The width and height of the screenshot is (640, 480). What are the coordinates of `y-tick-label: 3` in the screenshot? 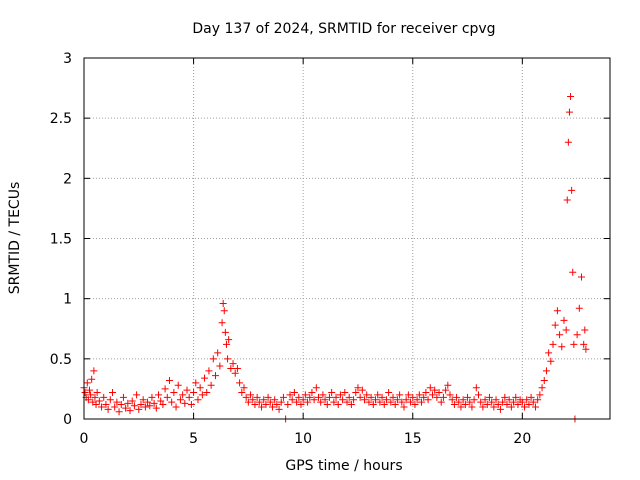 It's located at (67, 59).